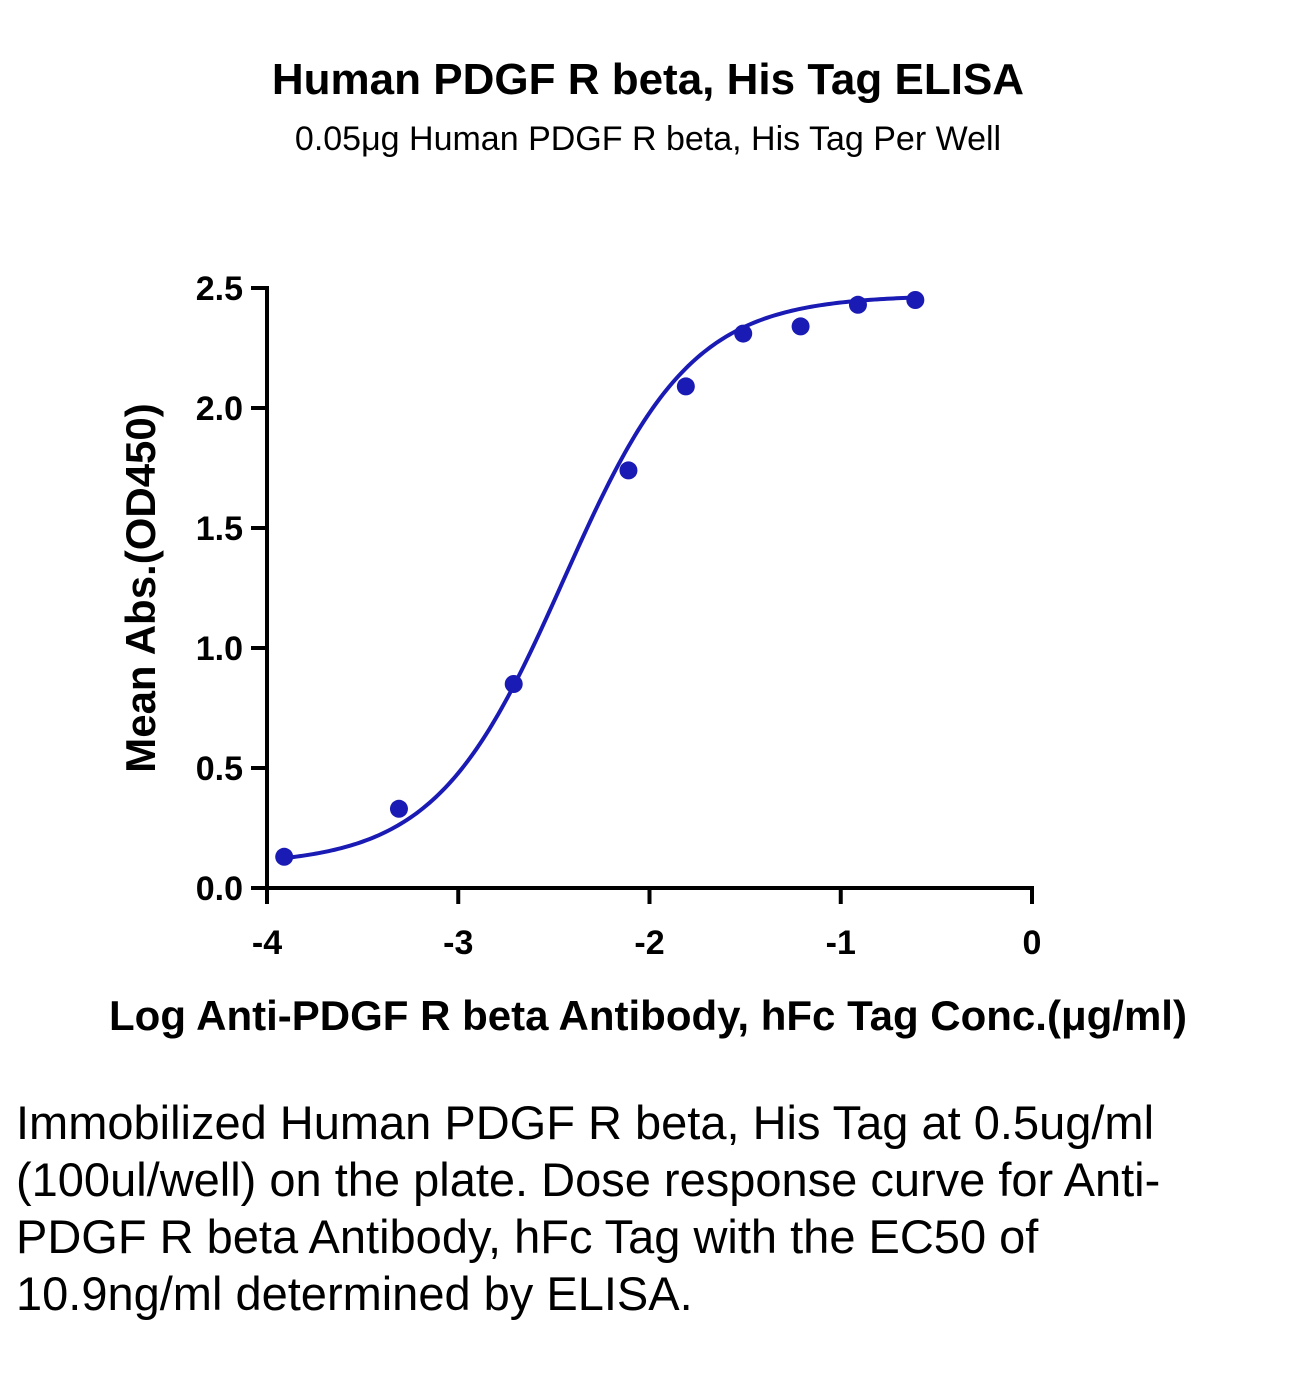  I want to click on x-tick-label: -2, so click(649, 943).